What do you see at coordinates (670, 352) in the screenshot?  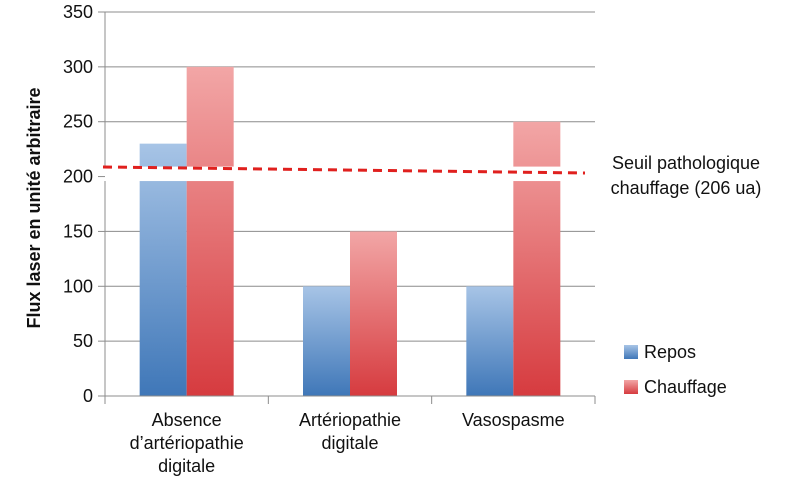 I see `legend-label-repos: Repos` at bounding box center [670, 352].